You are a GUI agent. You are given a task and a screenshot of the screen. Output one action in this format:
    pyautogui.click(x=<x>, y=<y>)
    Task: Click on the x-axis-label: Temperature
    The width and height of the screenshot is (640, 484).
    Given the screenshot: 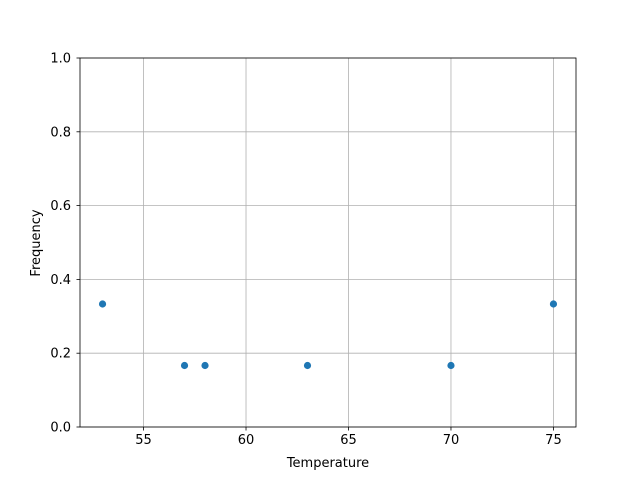 What is the action you would take?
    pyautogui.click(x=327, y=463)
    